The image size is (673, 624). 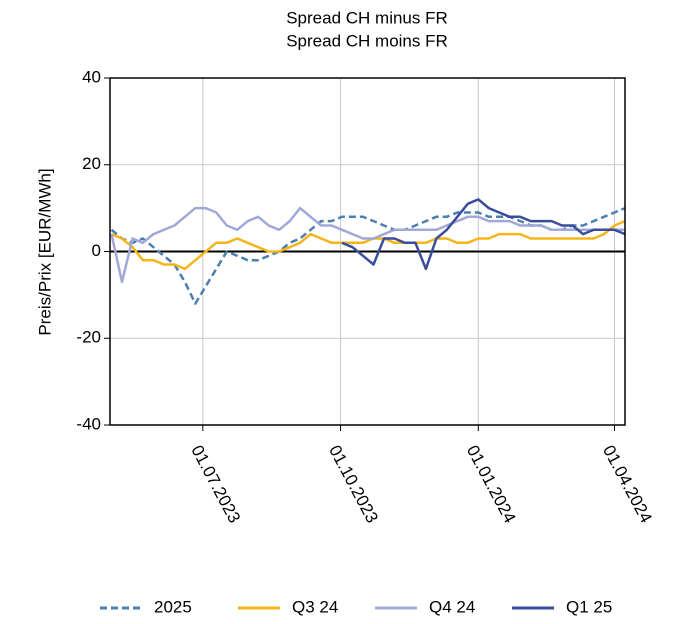 I want to click on chart-title: Spread CH minus FR, so click(x=367, y=17).